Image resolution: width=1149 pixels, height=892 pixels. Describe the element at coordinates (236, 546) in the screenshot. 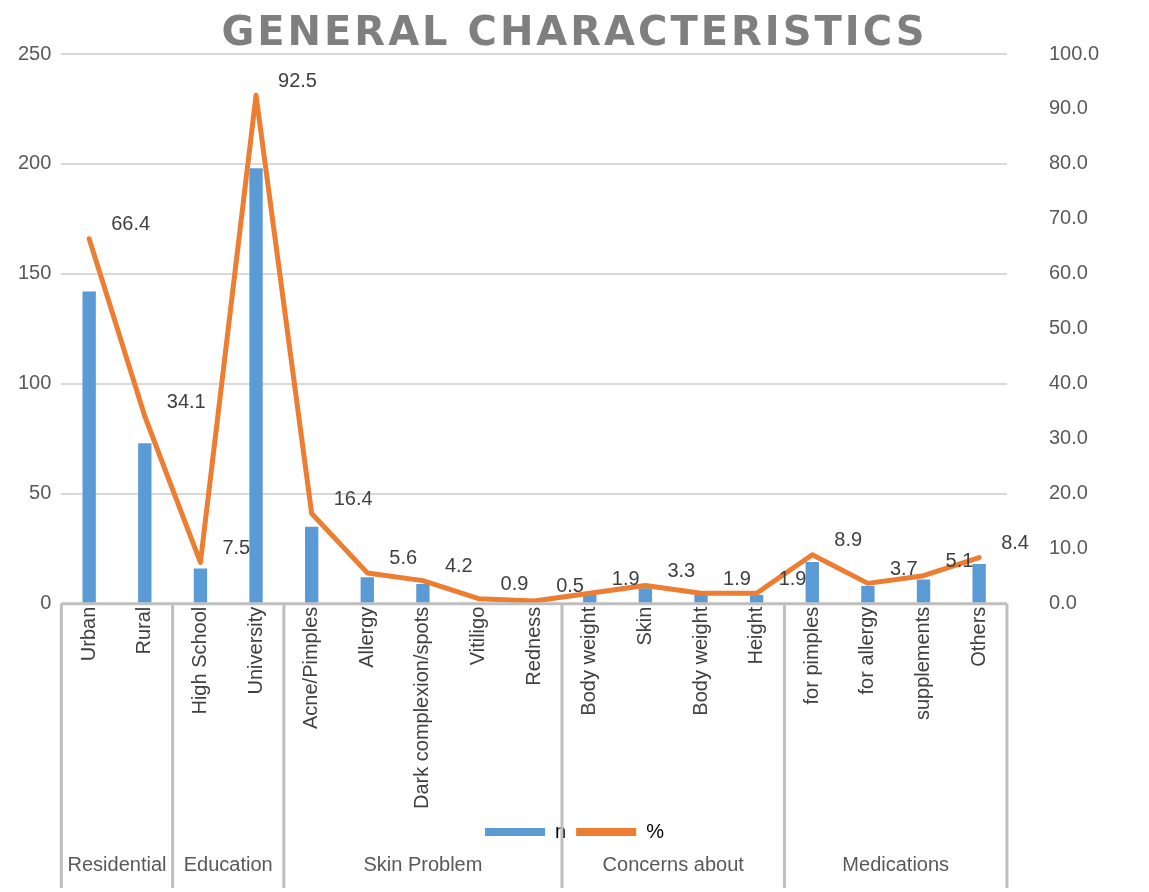

I see `data-label: 7.5` at that location.